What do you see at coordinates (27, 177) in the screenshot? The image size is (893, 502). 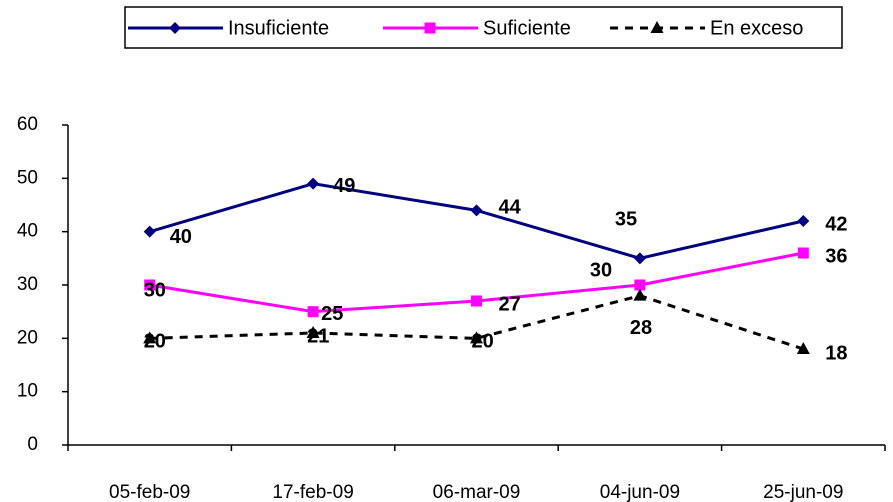 I see `y-tick-label: 50` at bounding box center [27, 177].